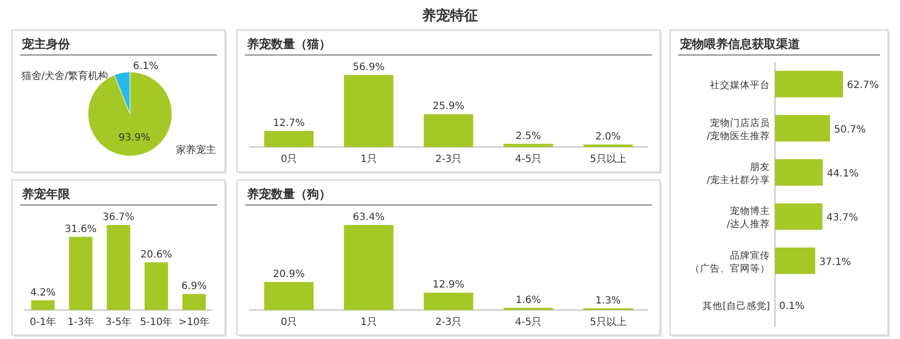 Image resolution: width=900 pixels, height=339 pixels. I want to click on text: 养宠特征, so click(449, 15).